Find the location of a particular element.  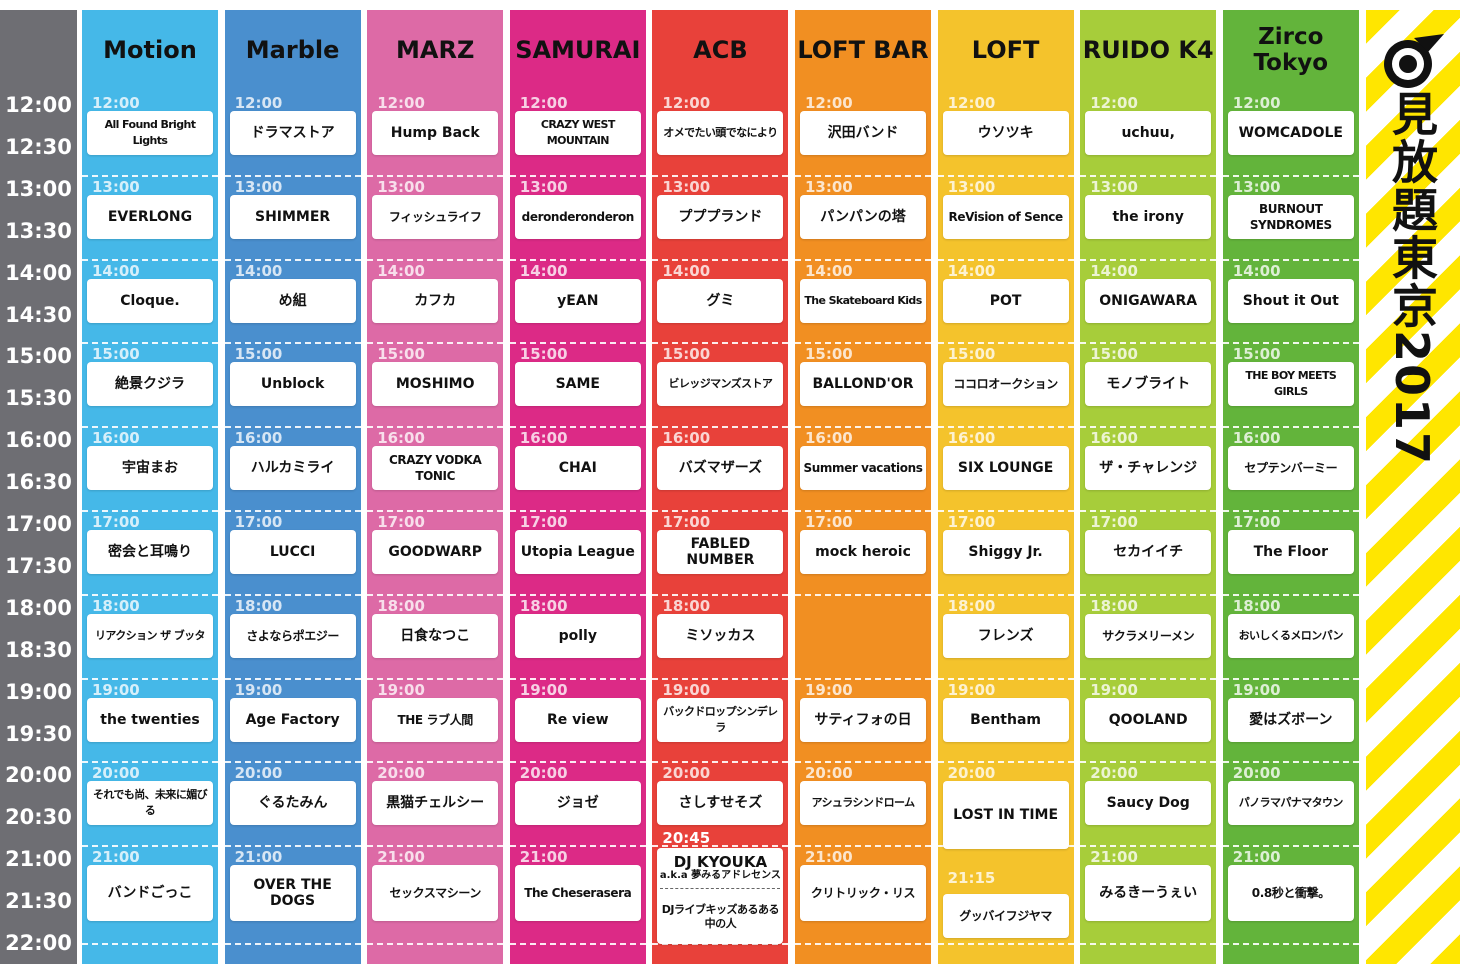

slot-time: 13:00 is located at coordinates (401, 186).